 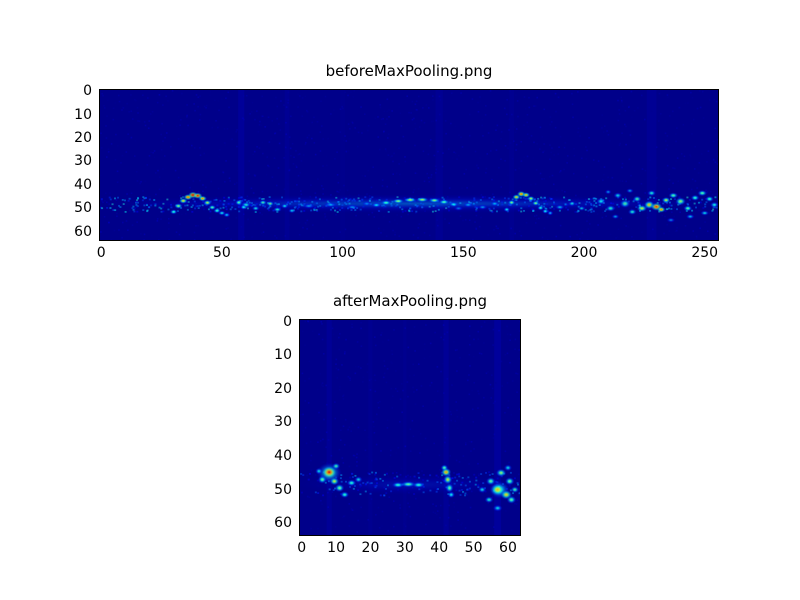 I want to click on x-tick-label: 10, so click(x=336, y=548).